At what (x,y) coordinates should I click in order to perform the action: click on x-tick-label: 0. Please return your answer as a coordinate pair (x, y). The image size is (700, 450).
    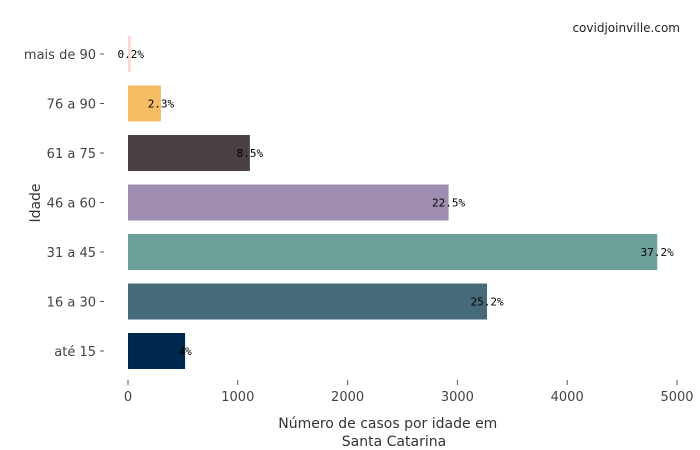
    Looking at the image, I should click on (128, 397).